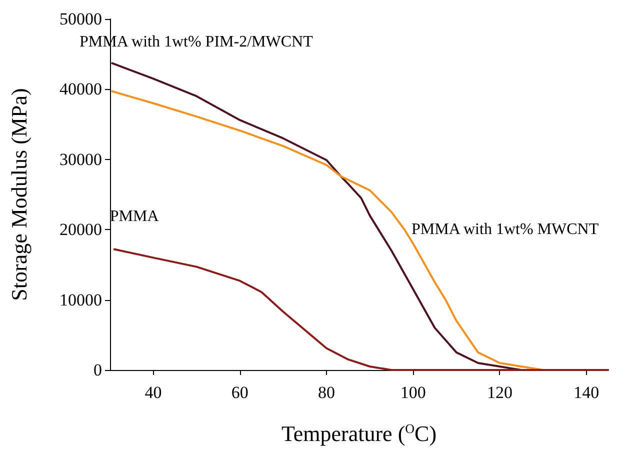 Image resolution: width=635 pixels, height=458 pixels. I want to click on x-tick-label: 60, so click(239, 392).